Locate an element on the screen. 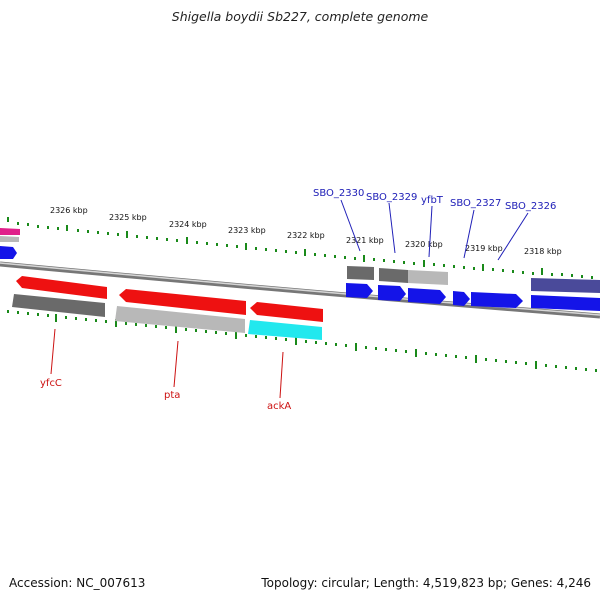 The width and height of the screenshot is (600, 600). gene-label: ackA is located at coordinates (279, 406).